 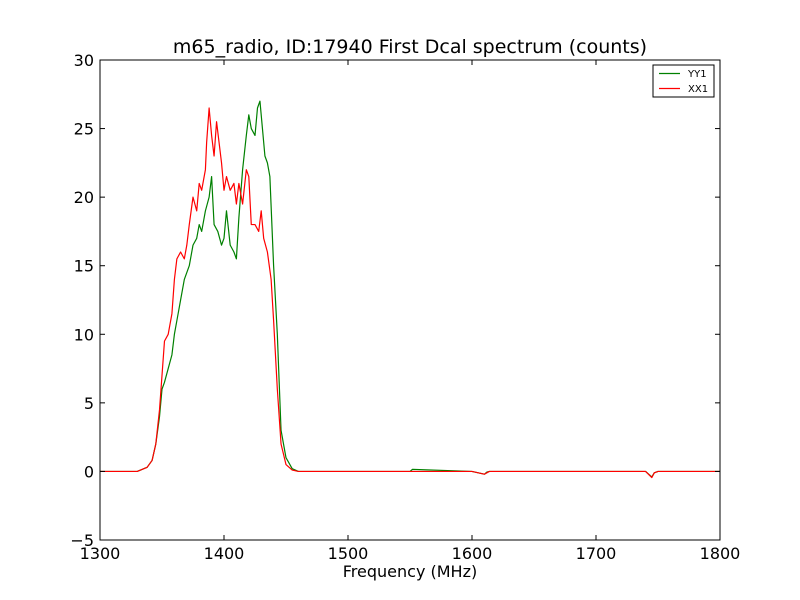 What do you see at coordinates (84, 334) in the screenshot?
I see `y-tick-label: 10` at bounding box center [84, 334].